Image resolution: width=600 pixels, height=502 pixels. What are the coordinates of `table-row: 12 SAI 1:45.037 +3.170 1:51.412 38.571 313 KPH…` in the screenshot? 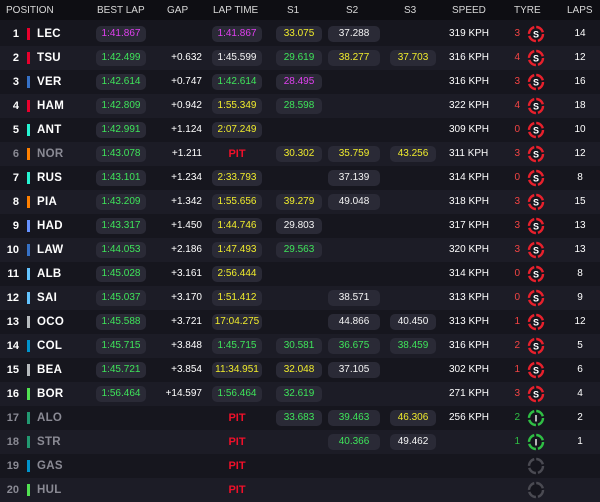 It's located at (300, 298).